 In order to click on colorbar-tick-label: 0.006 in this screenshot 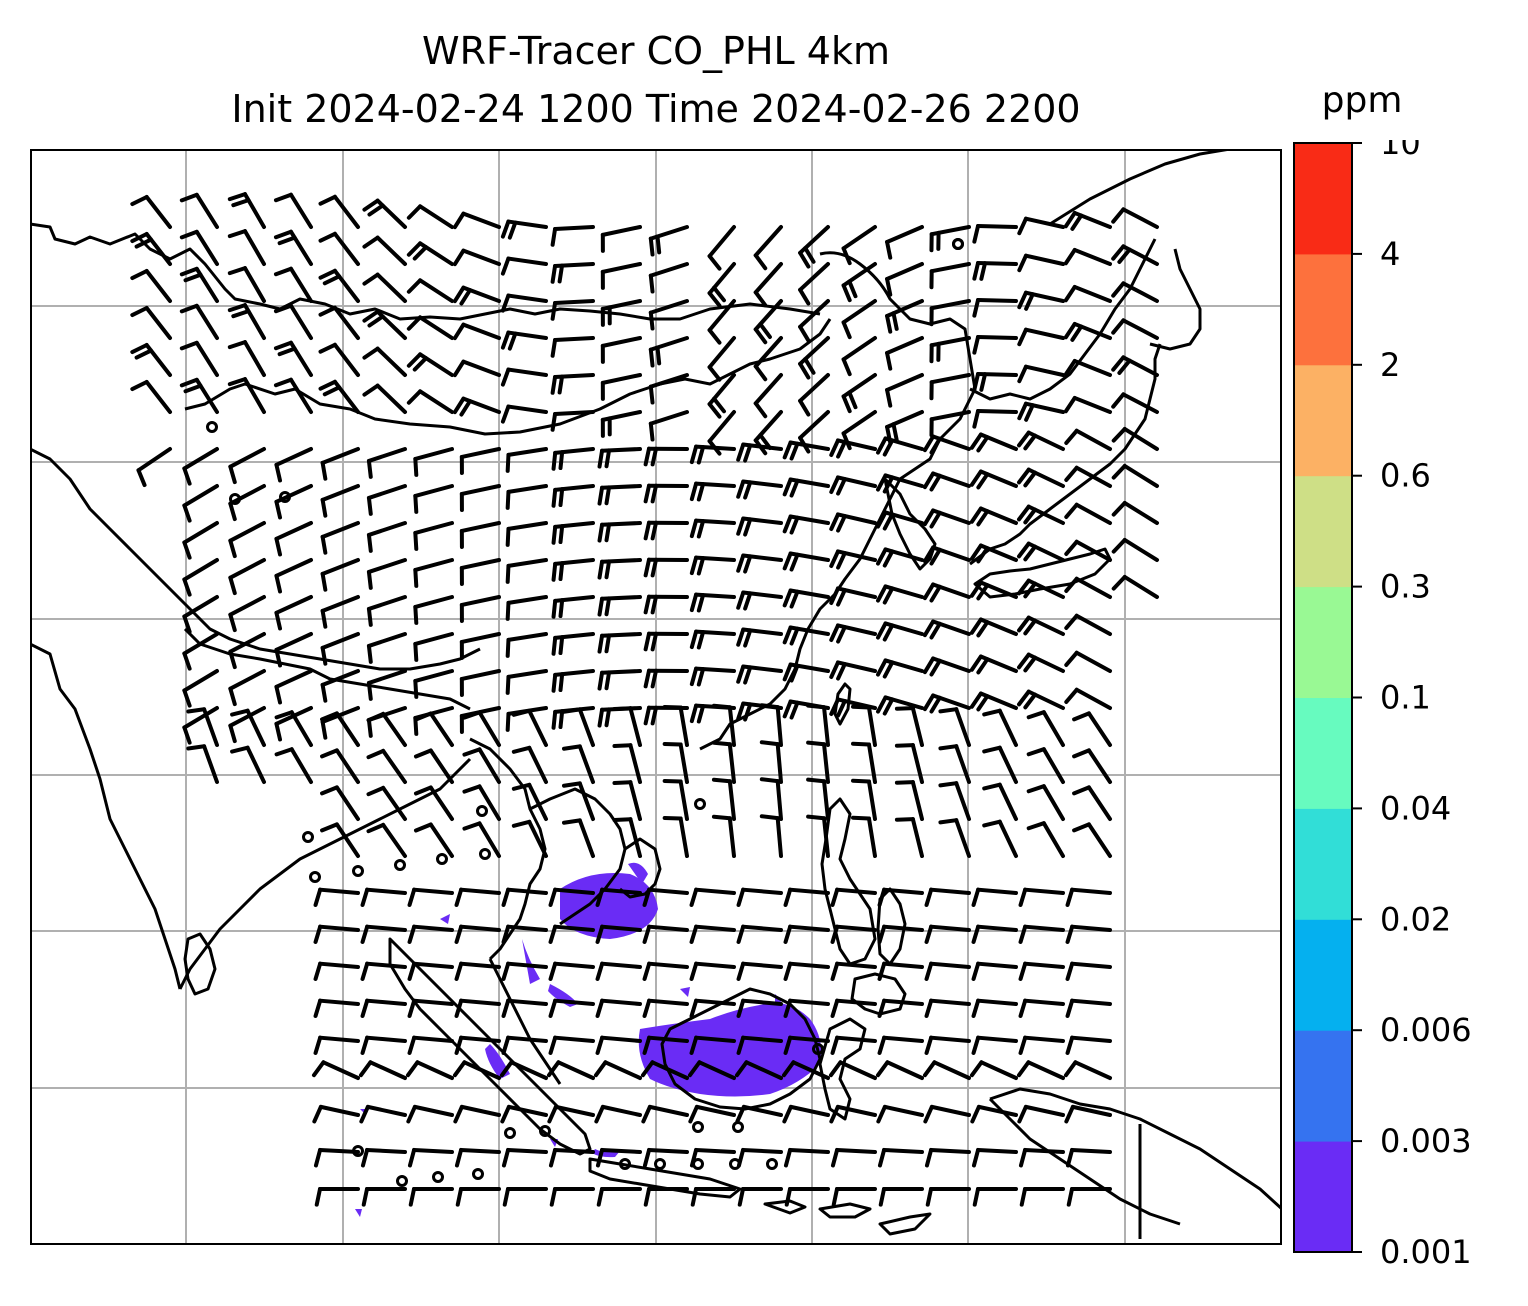, I will do `click(1426, 1030)`.